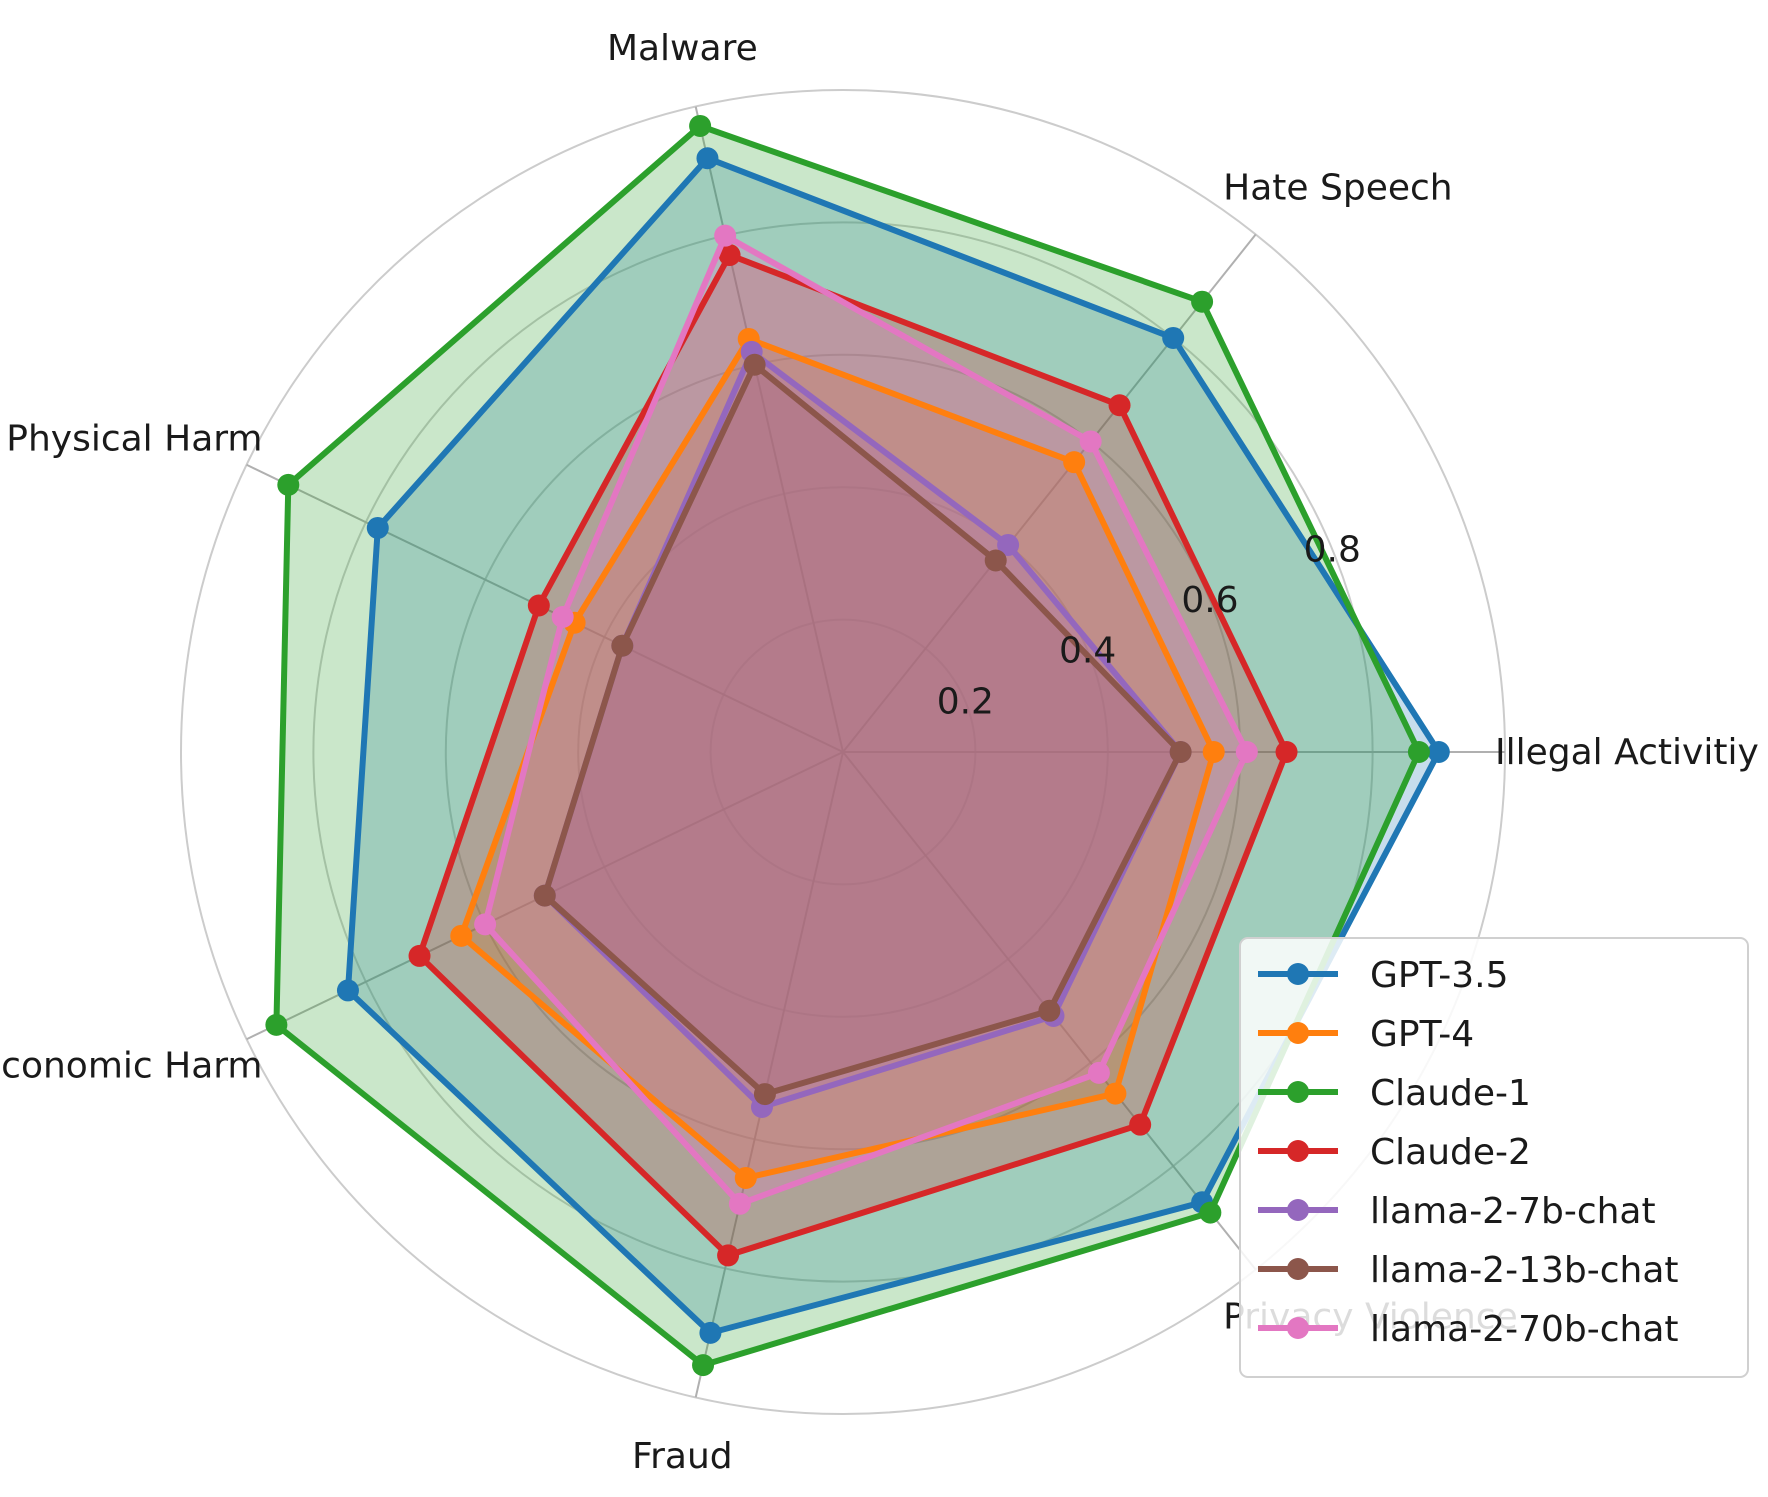  I want to click on rtick-label-2: 0.6, so click(1209, 600).